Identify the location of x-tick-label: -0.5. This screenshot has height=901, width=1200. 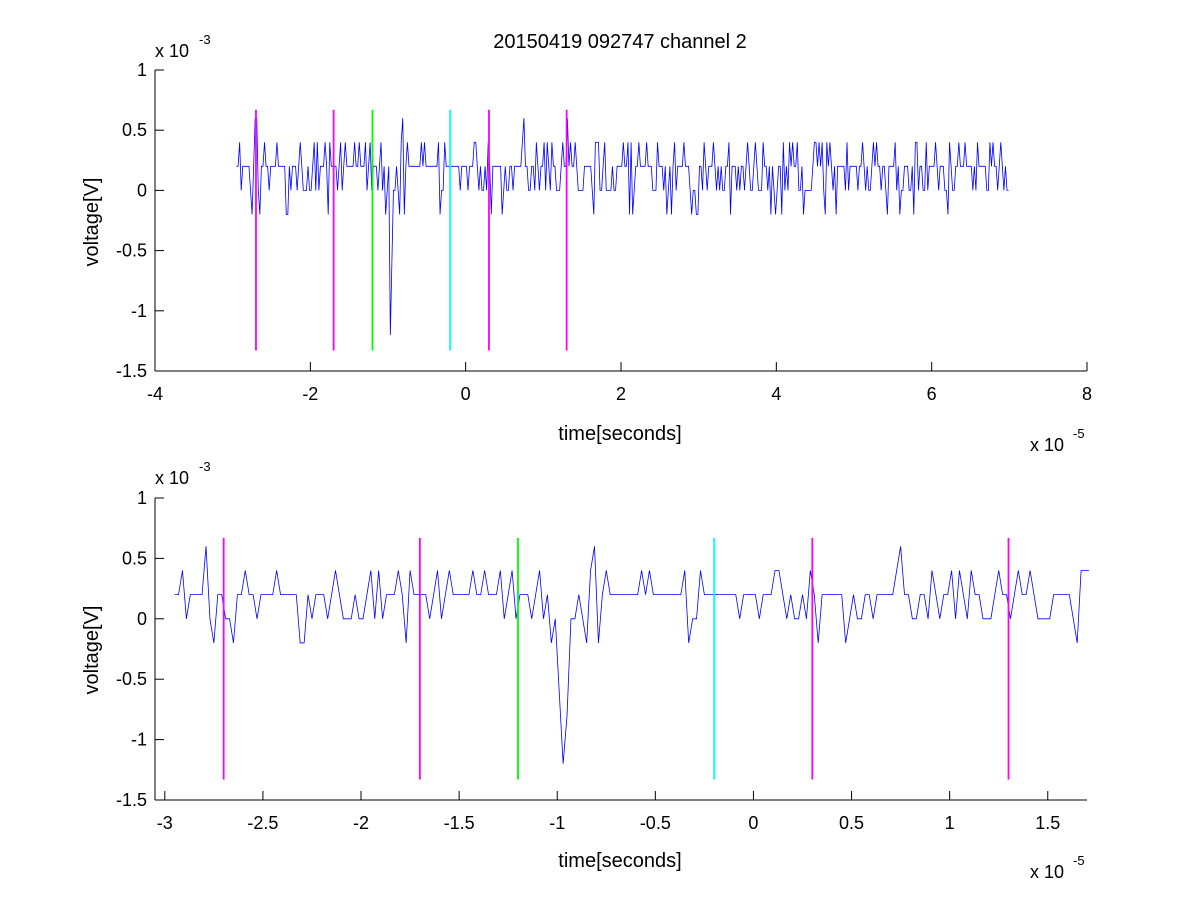
(655, 823).